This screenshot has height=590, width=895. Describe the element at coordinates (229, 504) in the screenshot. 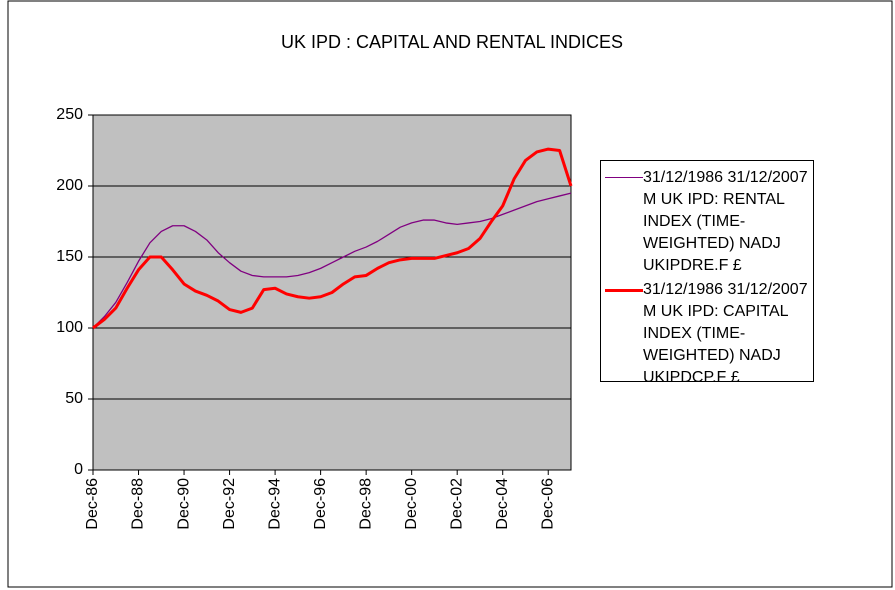

I see `x-tick-label: Dec-92` at that location.